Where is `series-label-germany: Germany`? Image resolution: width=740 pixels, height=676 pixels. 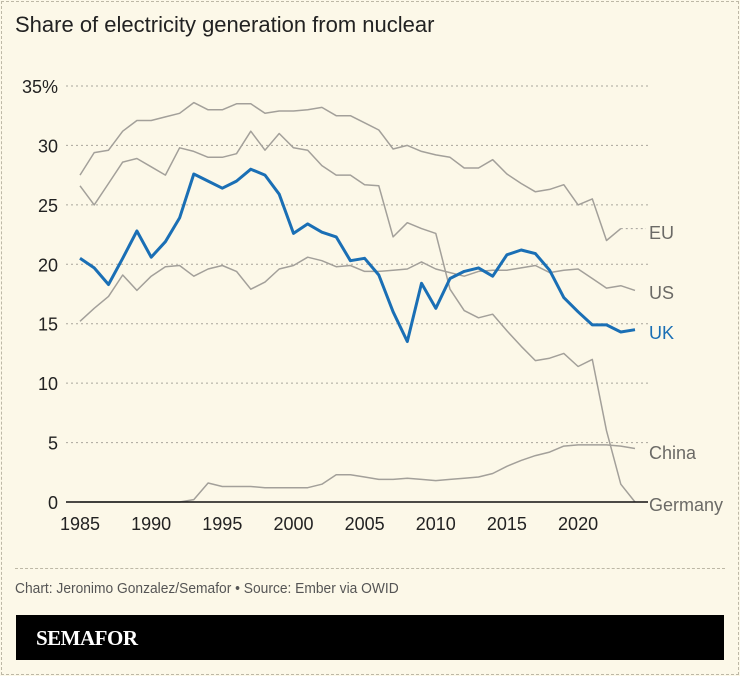
series-label-germany: Germany is located at coordinates (686, 505).